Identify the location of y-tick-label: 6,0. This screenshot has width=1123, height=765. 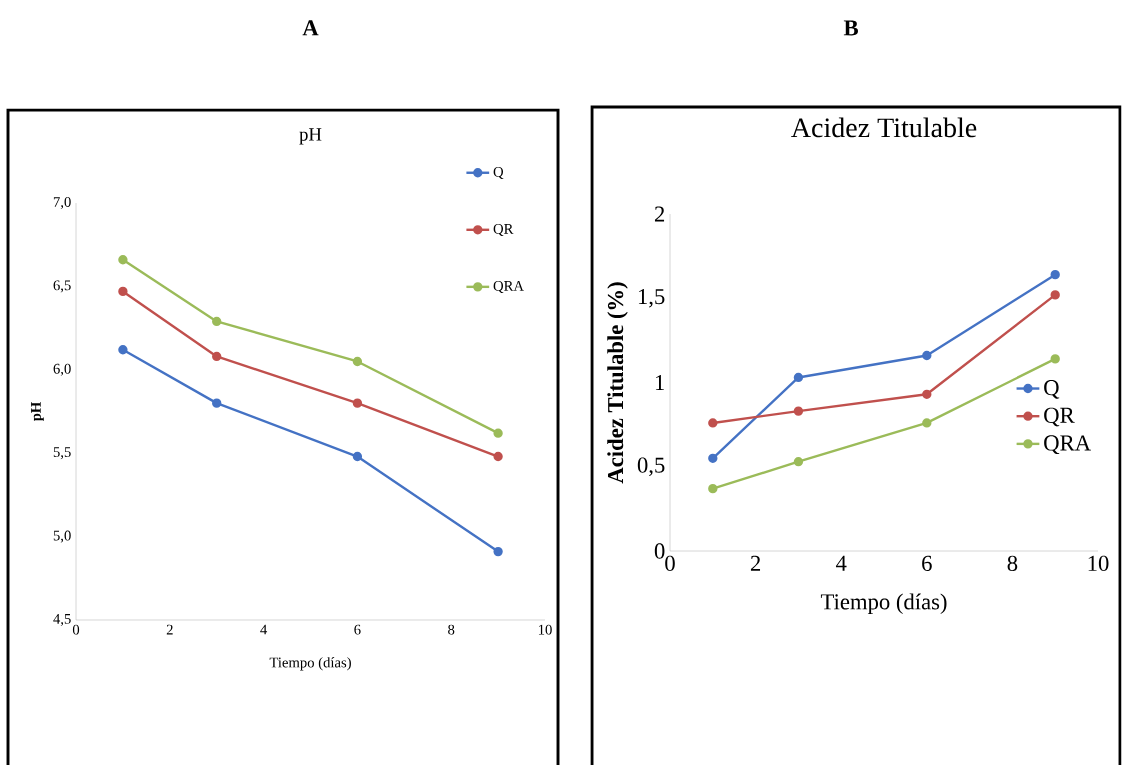
(62, 369).